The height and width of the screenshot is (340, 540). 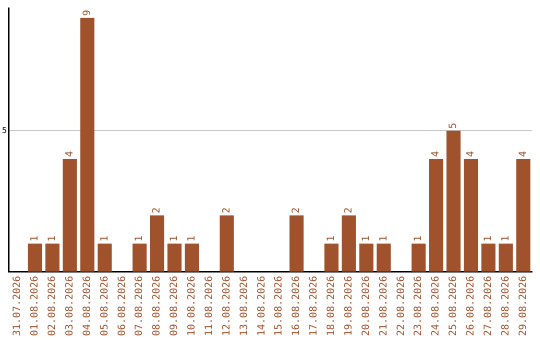 What do you see at coordinates (18, 306) in the screenshot?
I see `x-tick-label: 31.07.2026` at bounding box center [18, 306].